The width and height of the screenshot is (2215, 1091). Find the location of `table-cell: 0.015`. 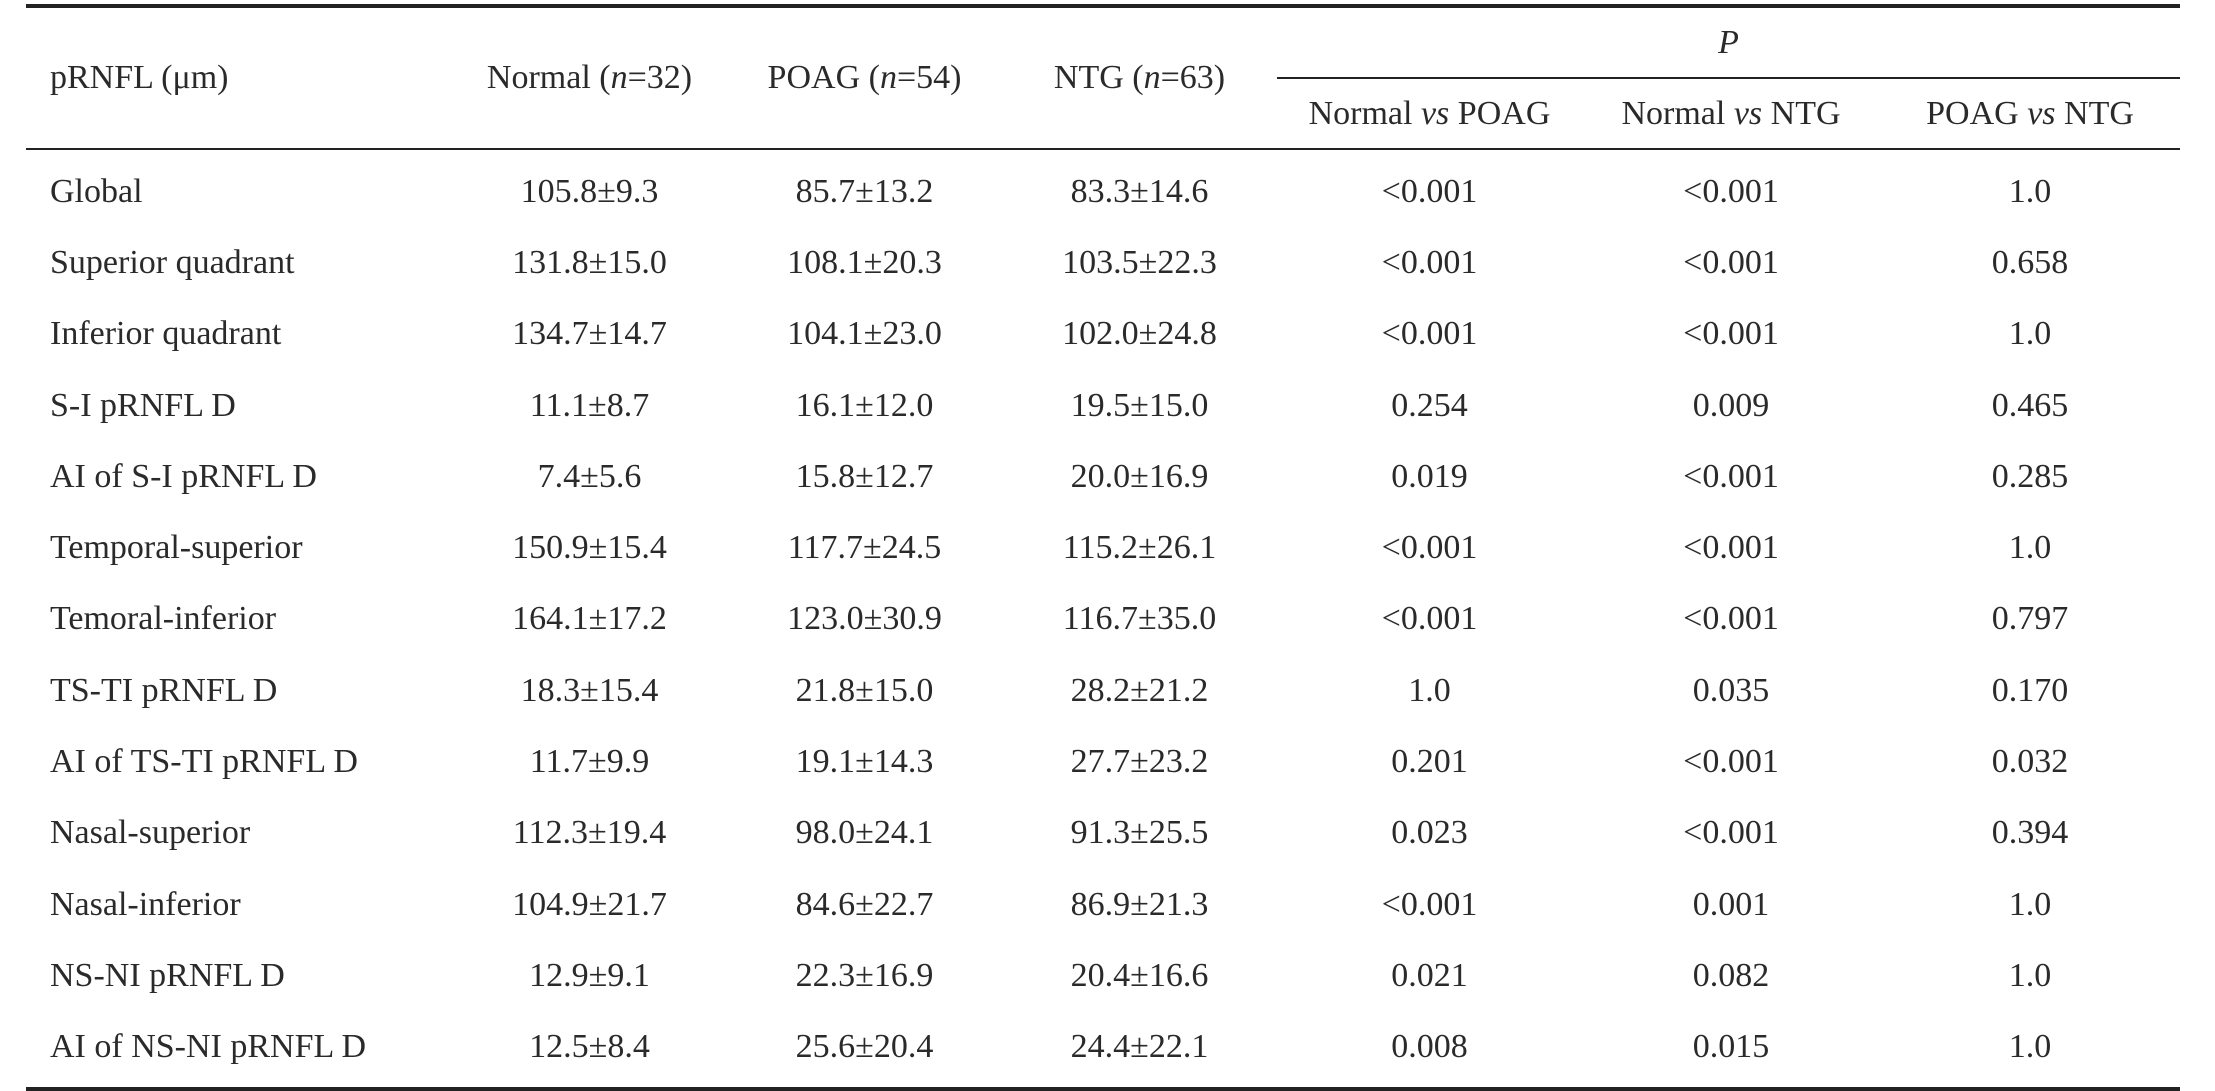

table-cell: 0.015 is located at coordinates (1731, 1051).